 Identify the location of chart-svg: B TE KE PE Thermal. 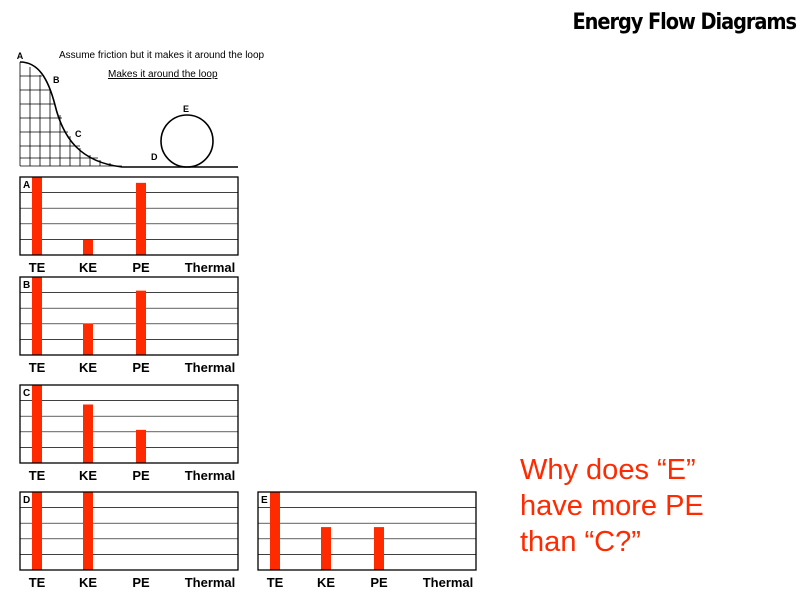
(129, 325).